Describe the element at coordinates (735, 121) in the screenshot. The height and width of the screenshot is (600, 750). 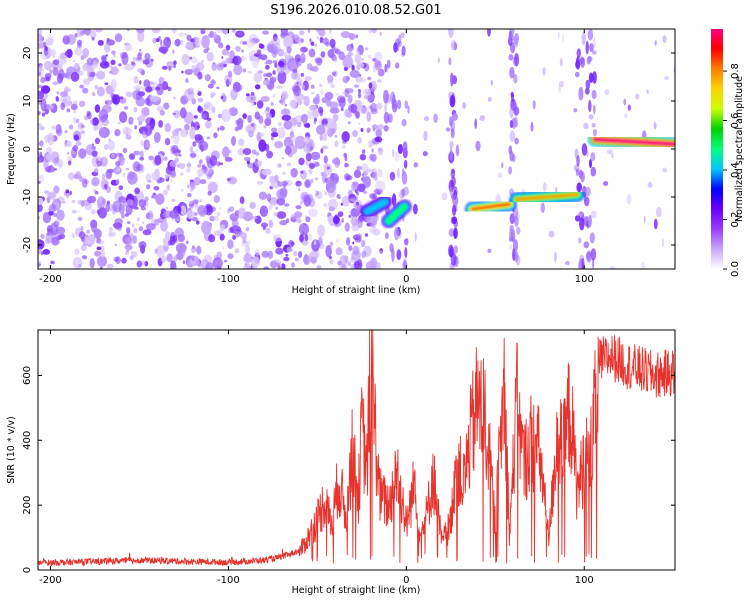
I see `colorbar-tick-label: 0.6` at that location.